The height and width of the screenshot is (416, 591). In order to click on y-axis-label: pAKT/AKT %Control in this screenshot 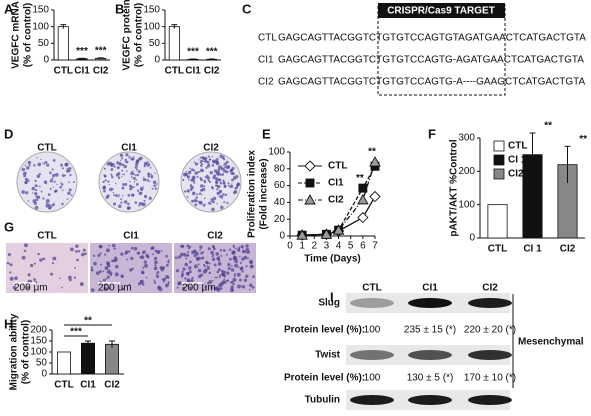, I will do `click(454, 187)`.